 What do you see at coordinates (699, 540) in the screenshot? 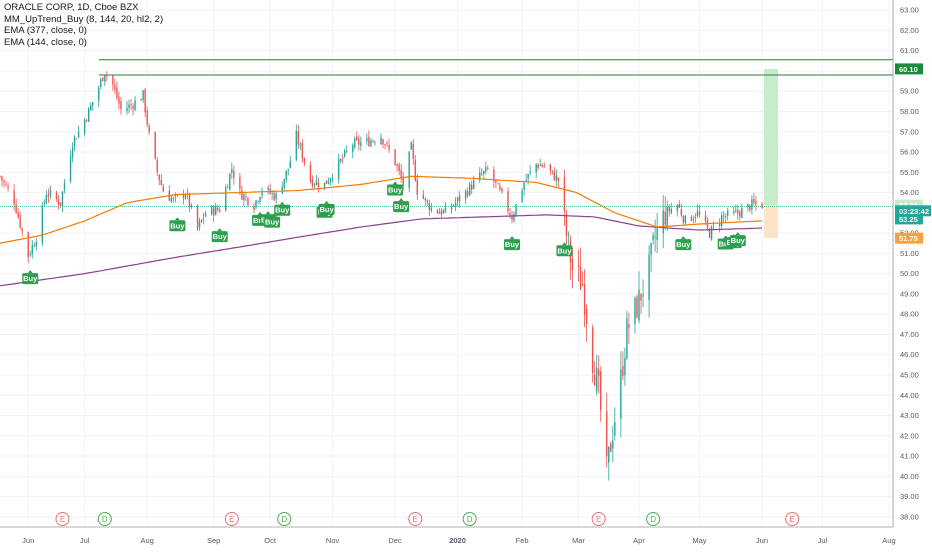
I see `x-tick-label: May` at bounding box center [699, 540].